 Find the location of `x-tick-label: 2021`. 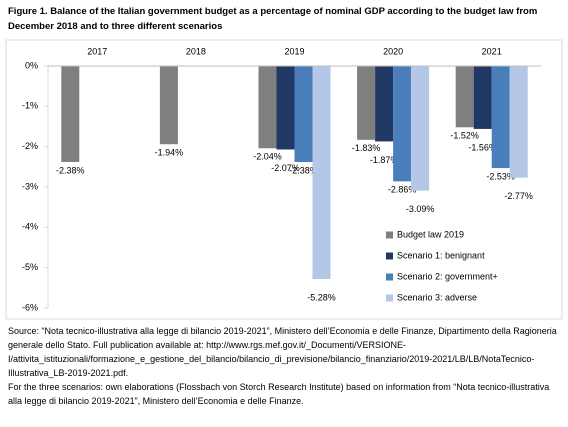

x-tick-label: 2021 is located at coordinates (492, 51).